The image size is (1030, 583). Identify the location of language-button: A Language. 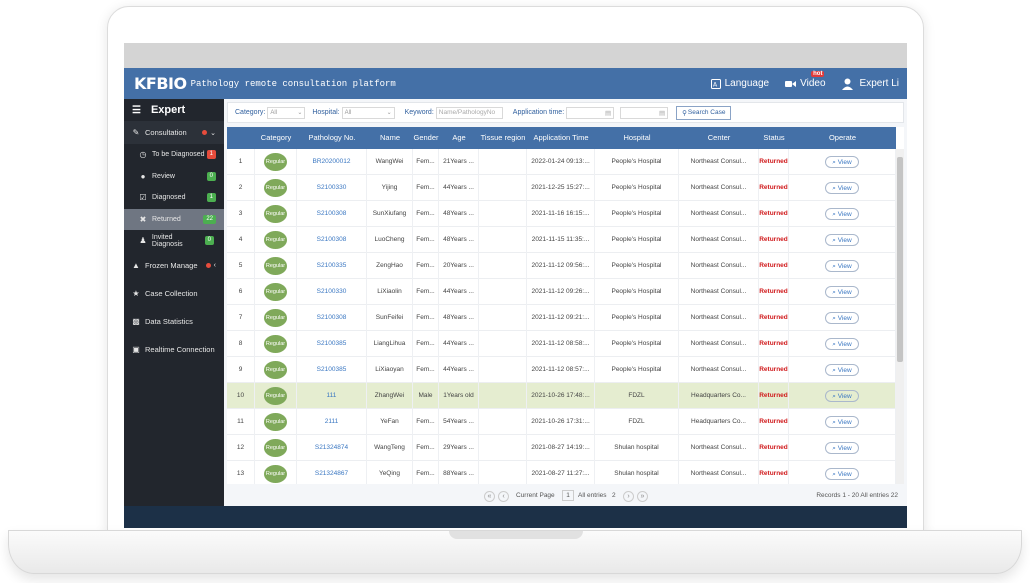
(739, 83).